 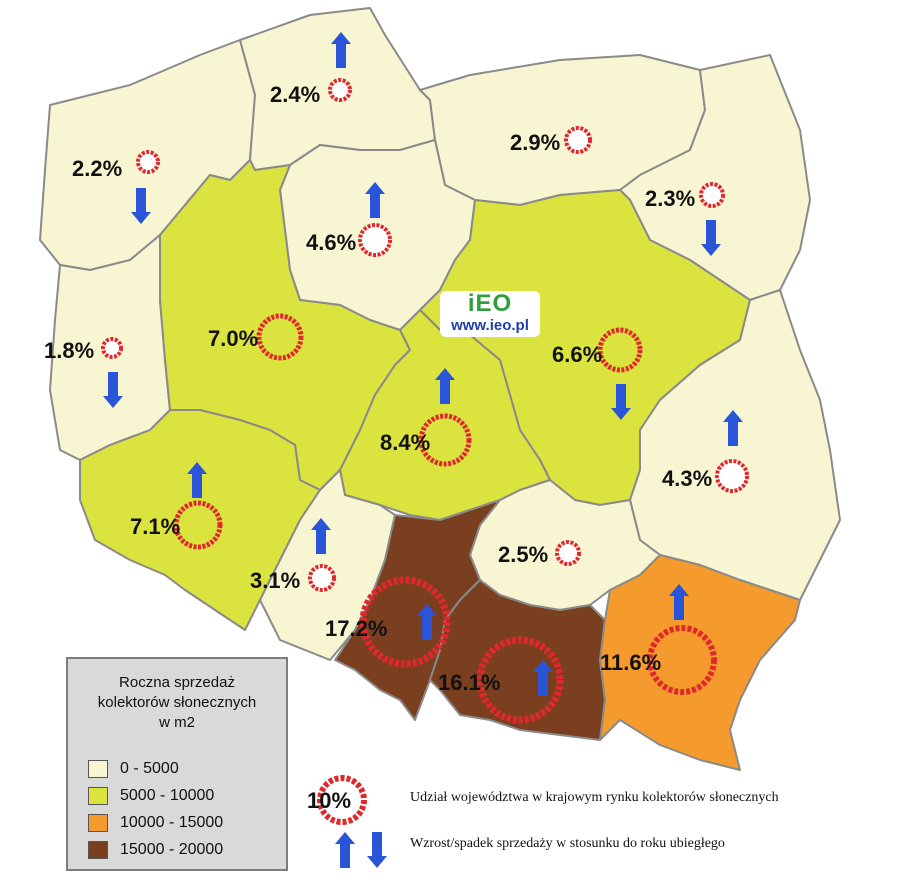 What do you see at coordinates (732, 476) in the screenshot?
I see `sun-lubelskie` at bounding box center [732, 476].